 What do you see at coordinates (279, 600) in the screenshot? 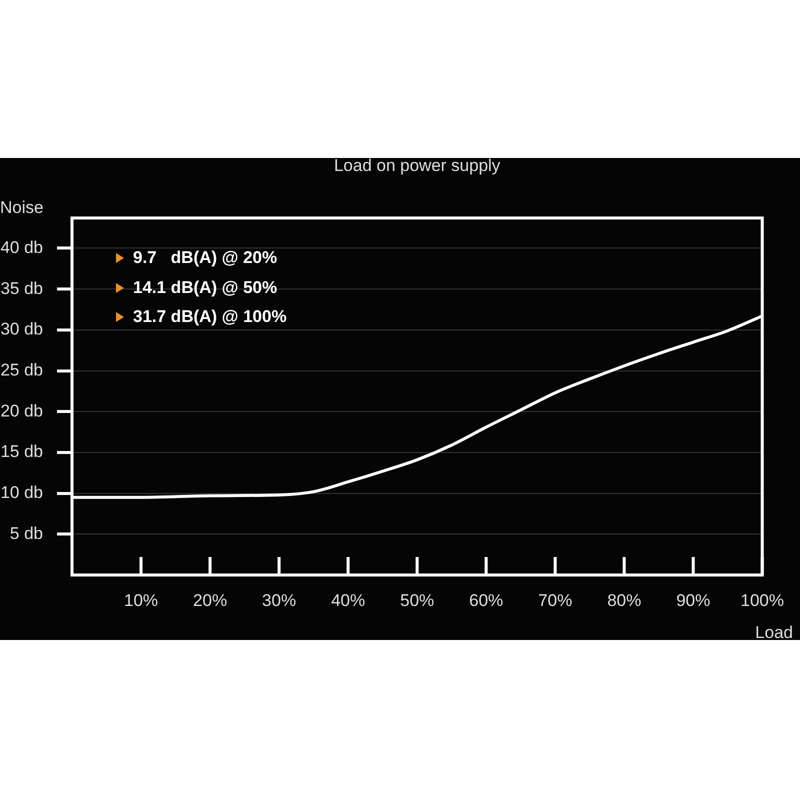
I see `x-tick-label: 30%` at bounding box center [279, 600].